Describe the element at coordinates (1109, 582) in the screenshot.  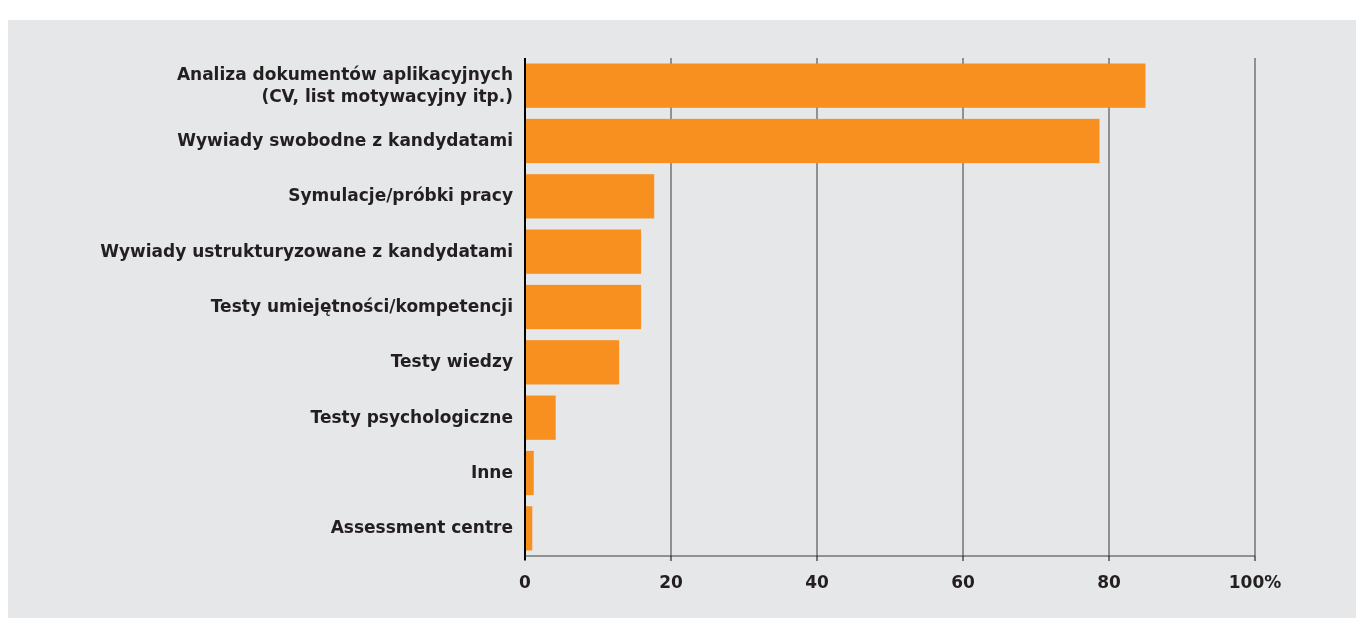
I see `x-tick-label: 80` at that location.